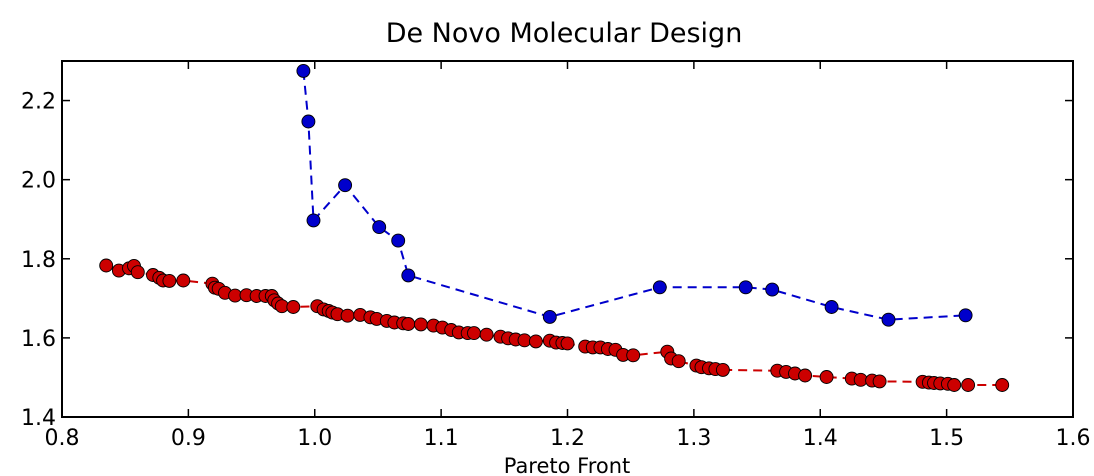 This screenshot has width=1094, height=476. What do you see at coordinates (314, 438) in the screenshot?
I see `x-tick-label: 1.0` at bounding box center [314, 438].